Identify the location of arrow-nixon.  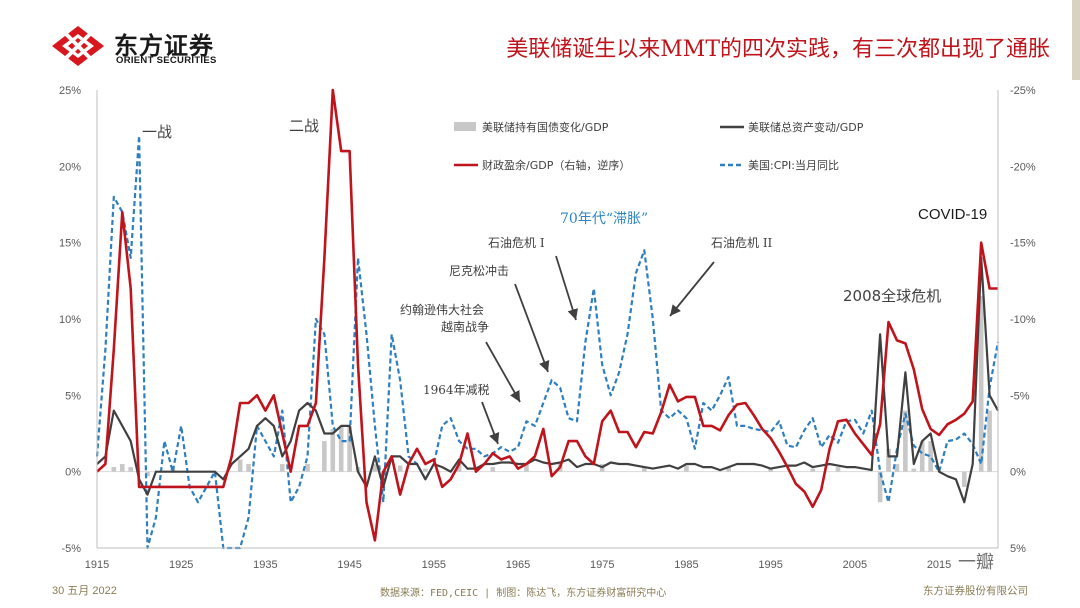
(532, 328).